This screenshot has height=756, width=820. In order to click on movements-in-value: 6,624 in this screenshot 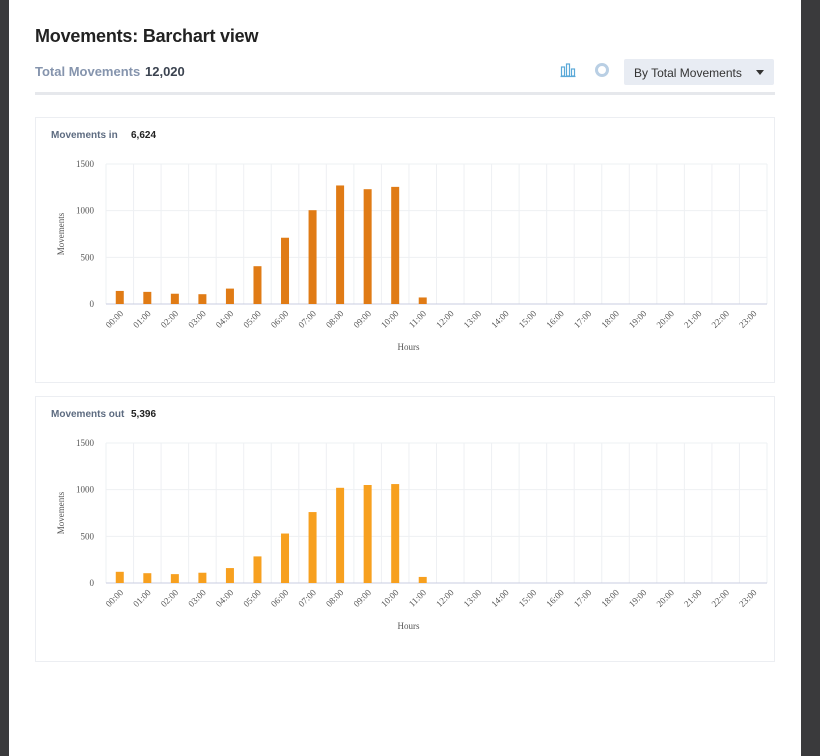, I will do `click(144, 135)`.